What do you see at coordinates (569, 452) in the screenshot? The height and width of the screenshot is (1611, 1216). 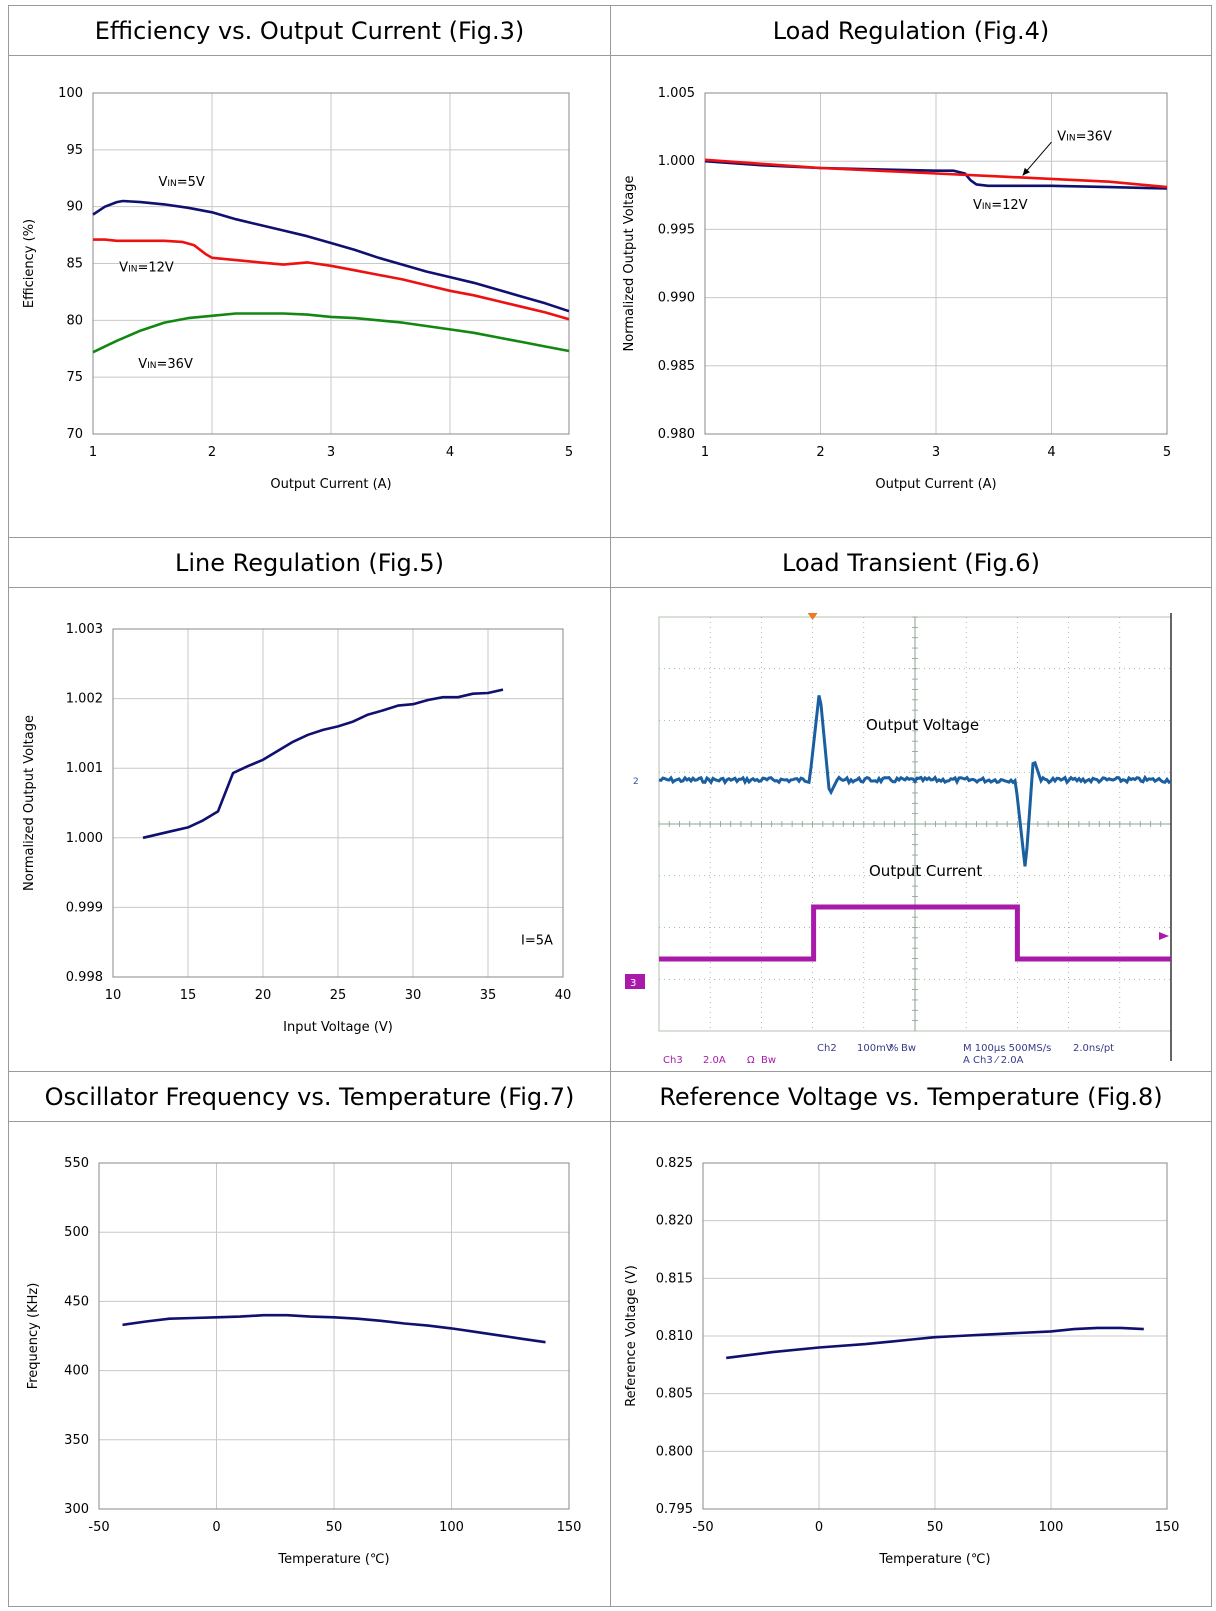 I see `x-tick-label: 5` at bounding box center [569, 452].